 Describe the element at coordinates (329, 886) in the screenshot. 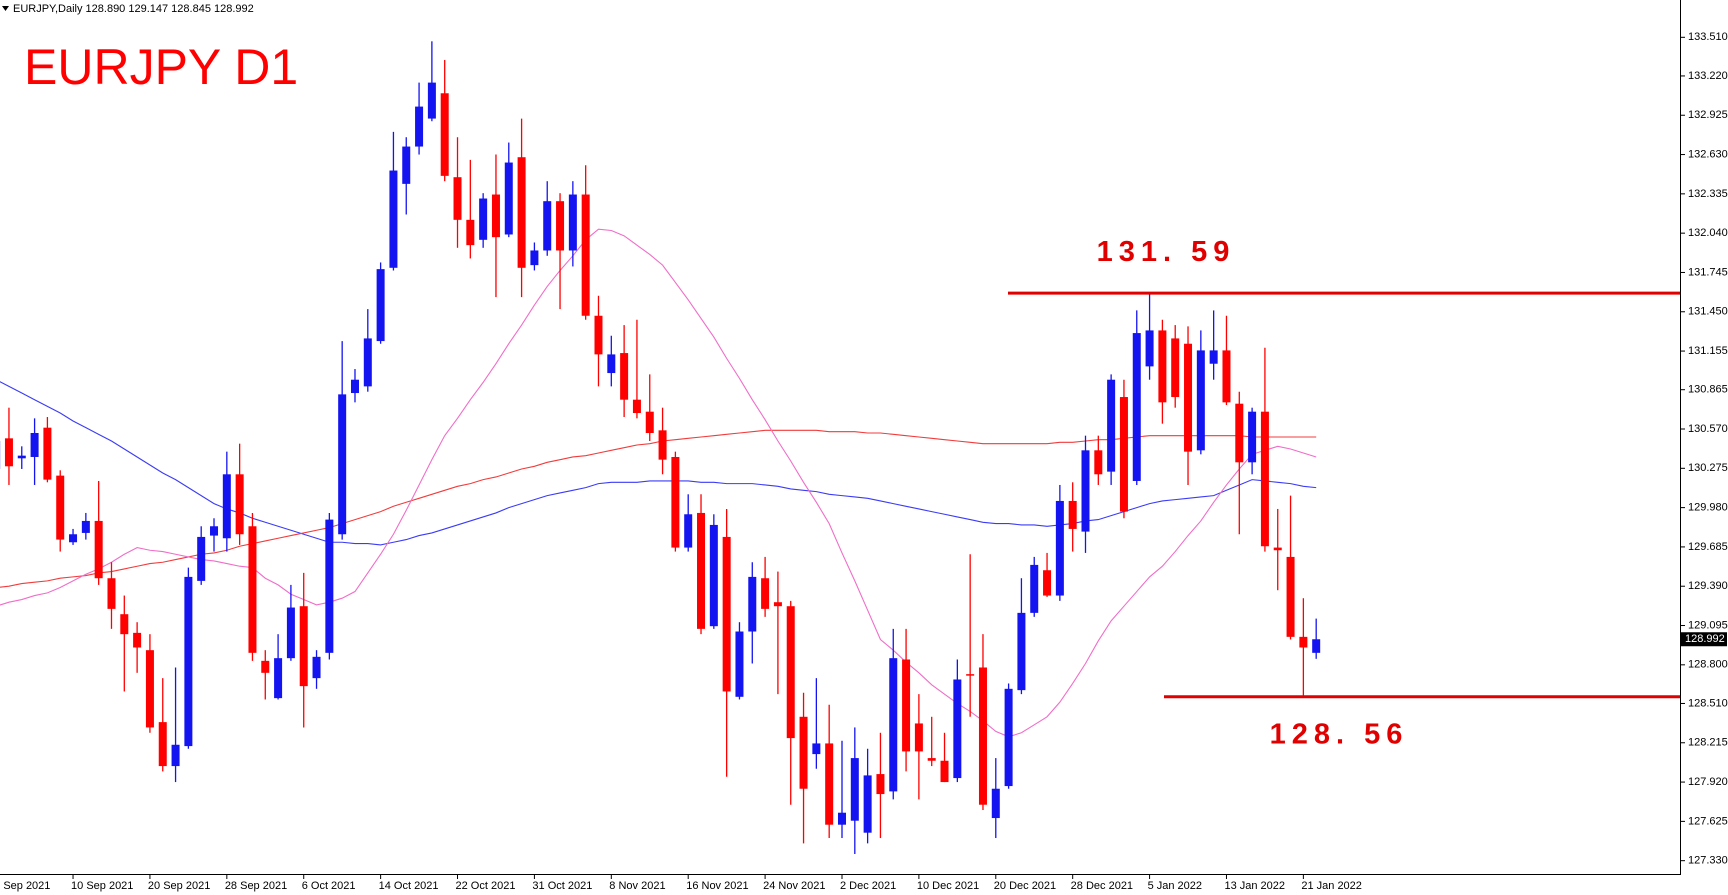

I see `x-tick-label: 6 Oct 2021` at that location.